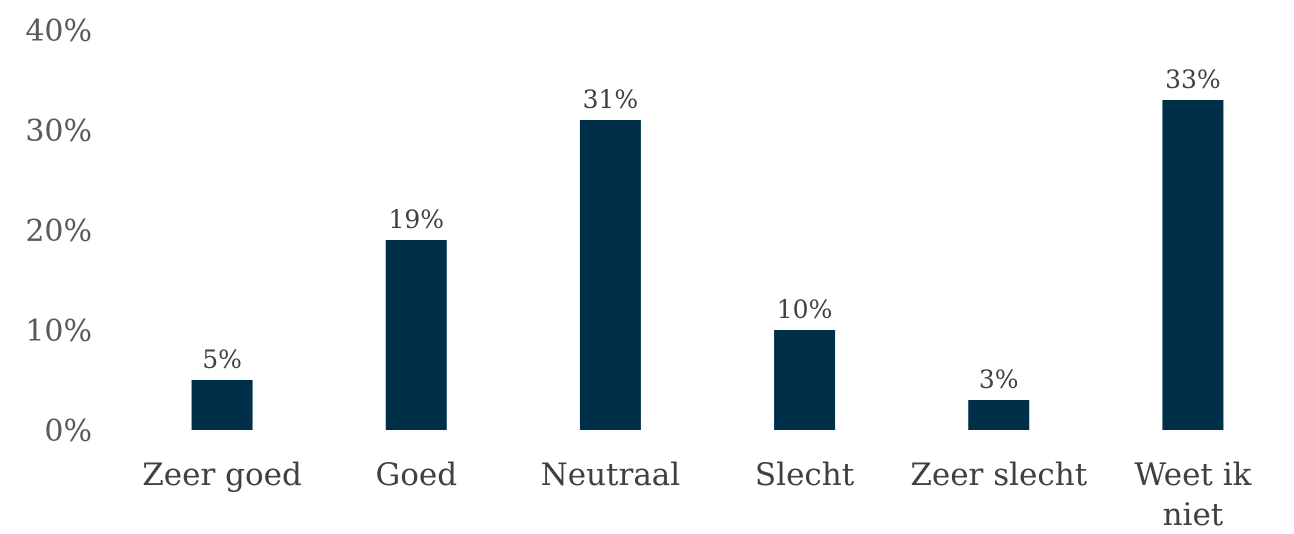 The image size is (1294, 534). What do you see at coordinates (805, 475) in the screenshot?
I see `x-tick-label: Slecht` at bounding box center [805, 475].